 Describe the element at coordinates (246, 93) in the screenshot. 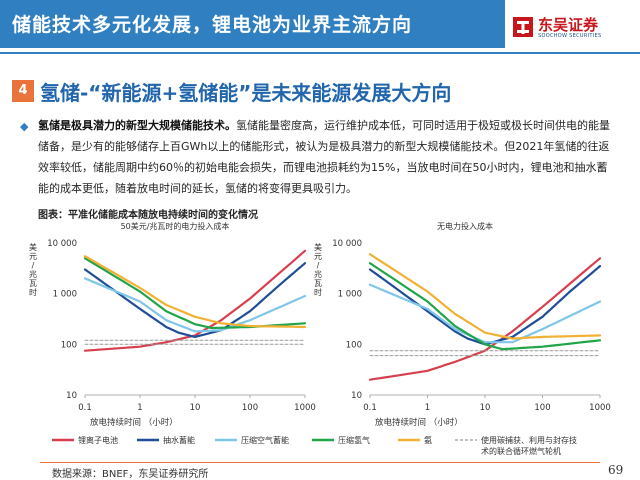

I see `section-title: 氢储-“新能源+氢储能”是未来能源发展大方向` at that location.